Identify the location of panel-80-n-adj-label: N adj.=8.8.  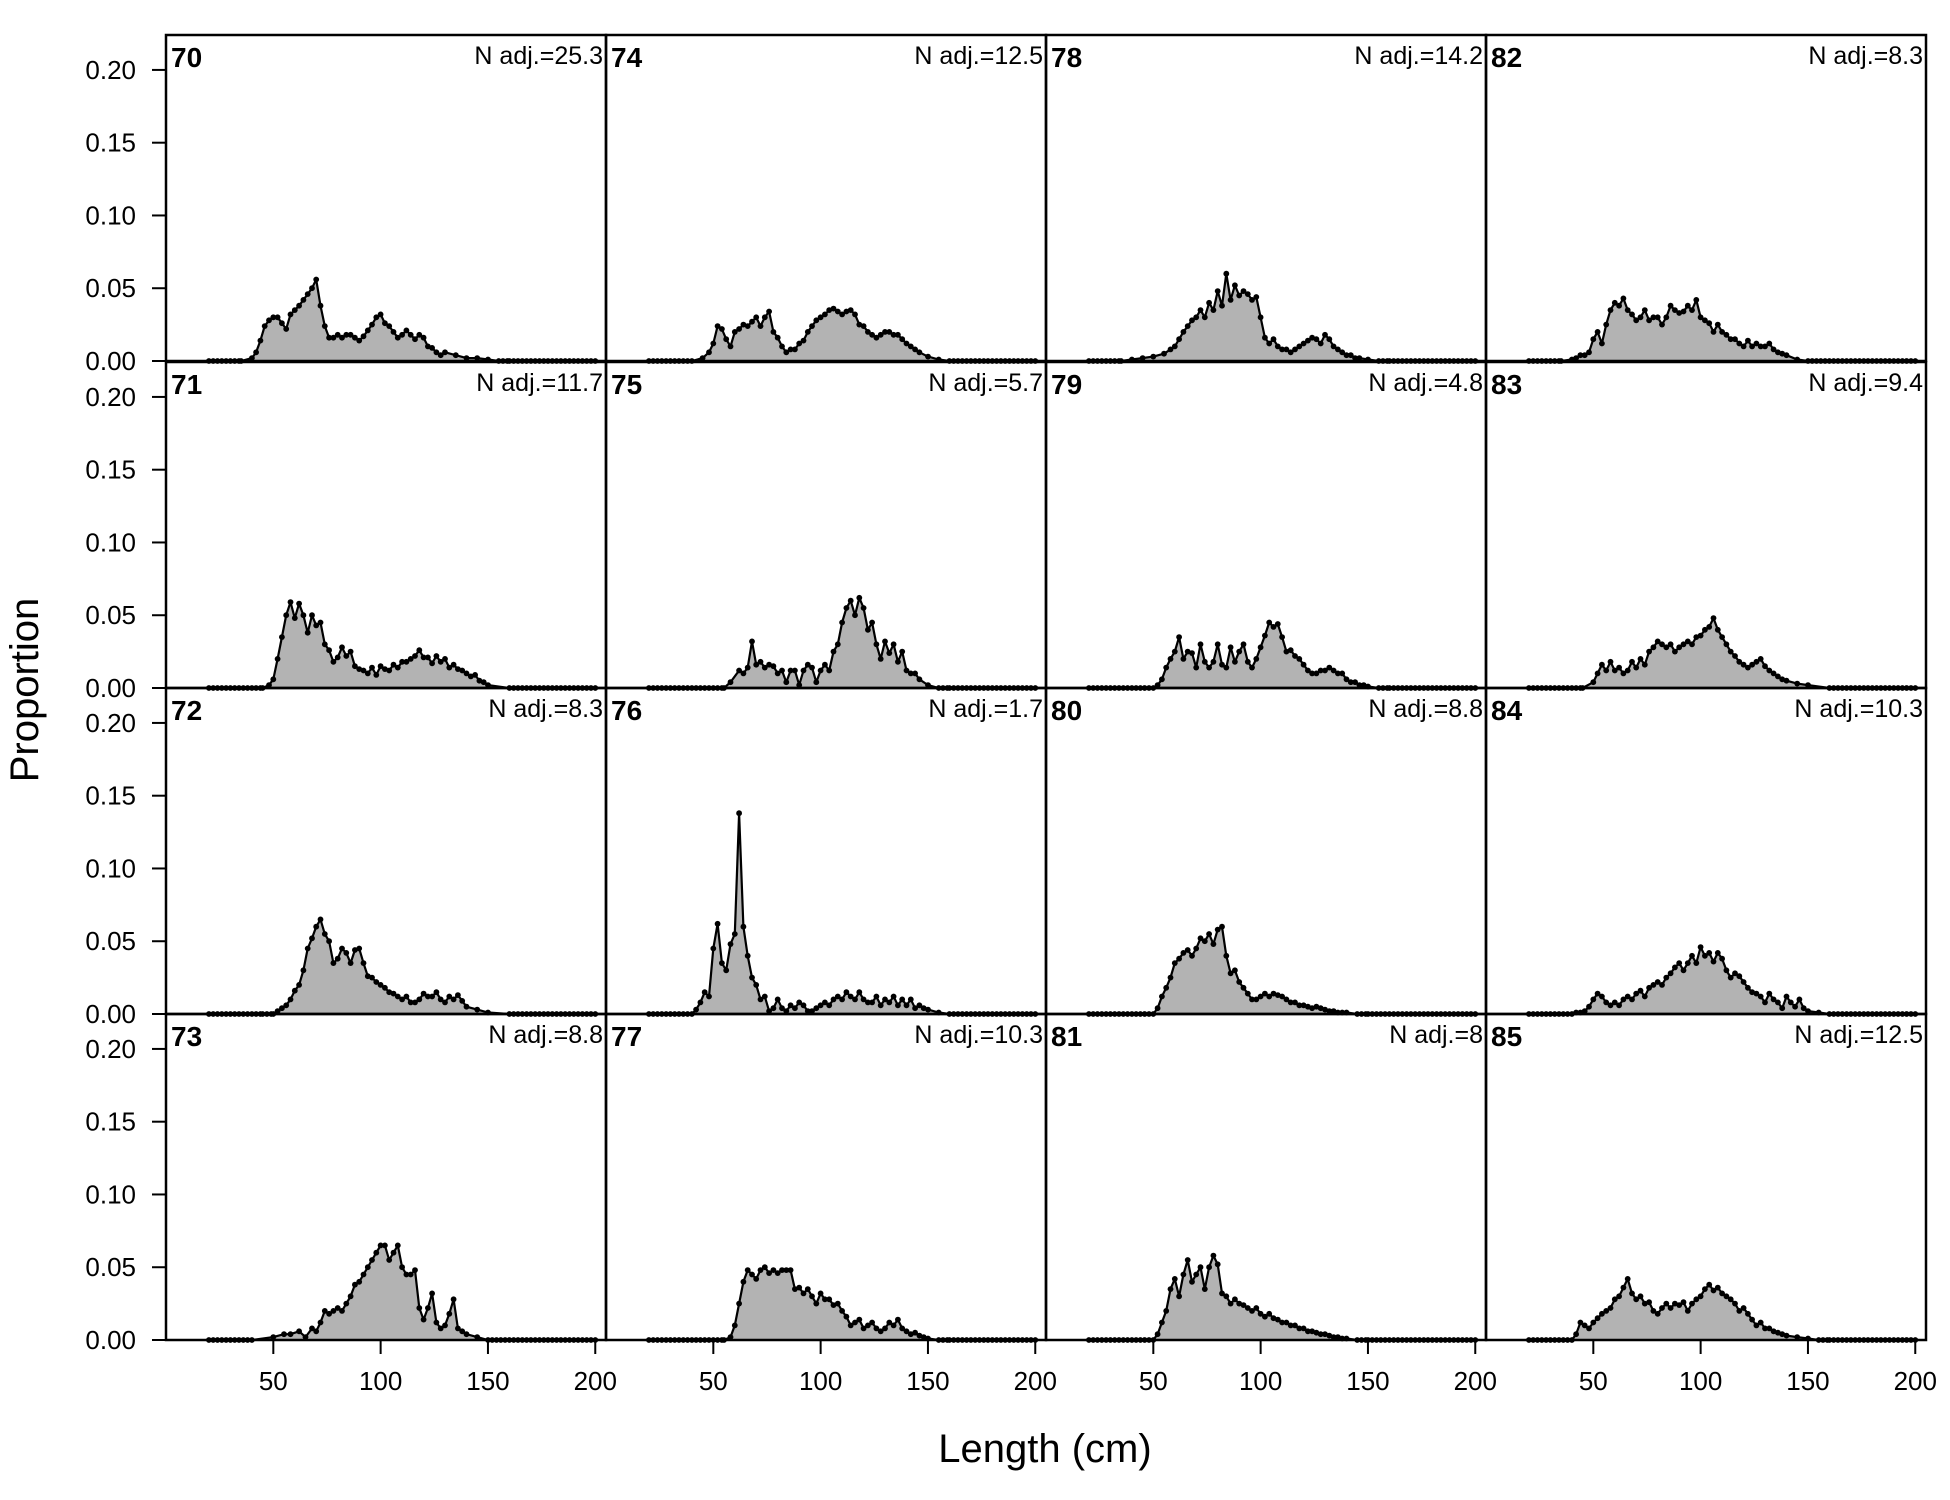
(1425, 709).